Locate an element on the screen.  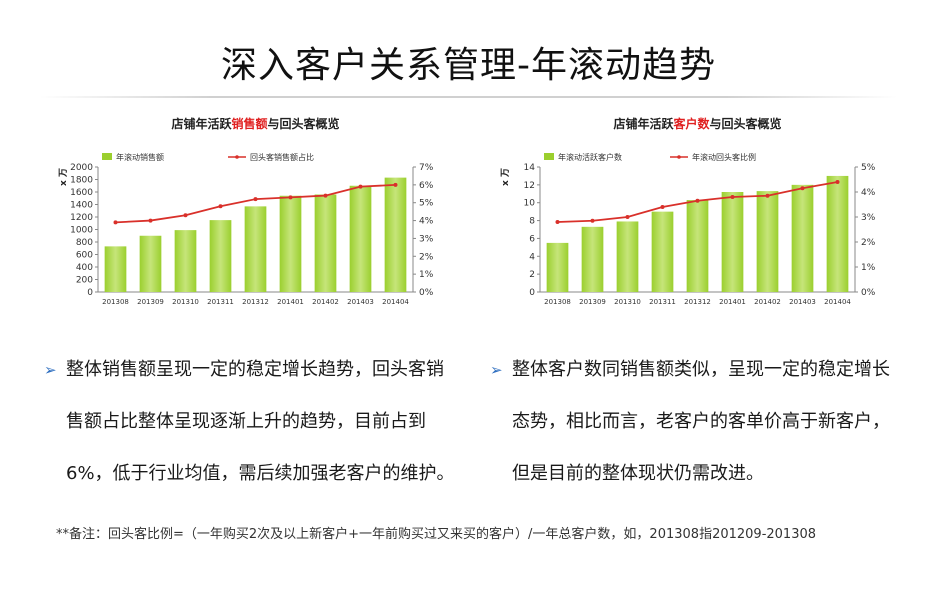
y-tick-label: 8 is located at coordinates (532, 222).